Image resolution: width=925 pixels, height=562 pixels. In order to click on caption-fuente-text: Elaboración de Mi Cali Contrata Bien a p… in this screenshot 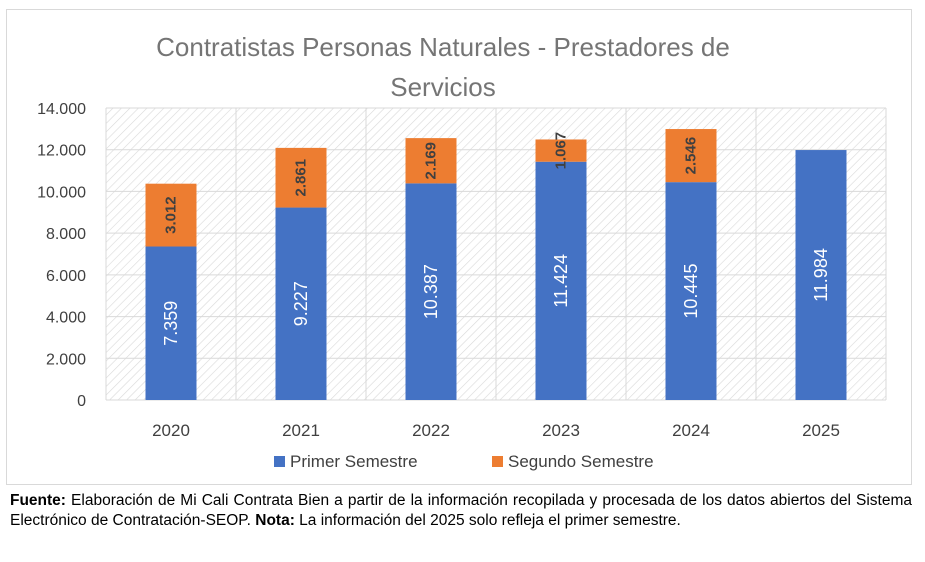, I will do `click(461, 510)`.